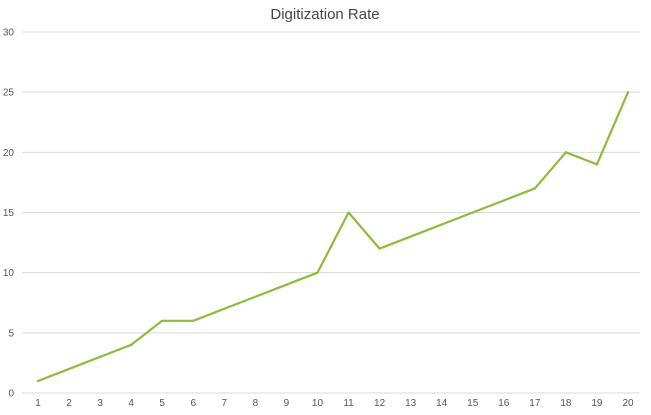  I want to click on y-tick-label: 15, so click(9, 213).